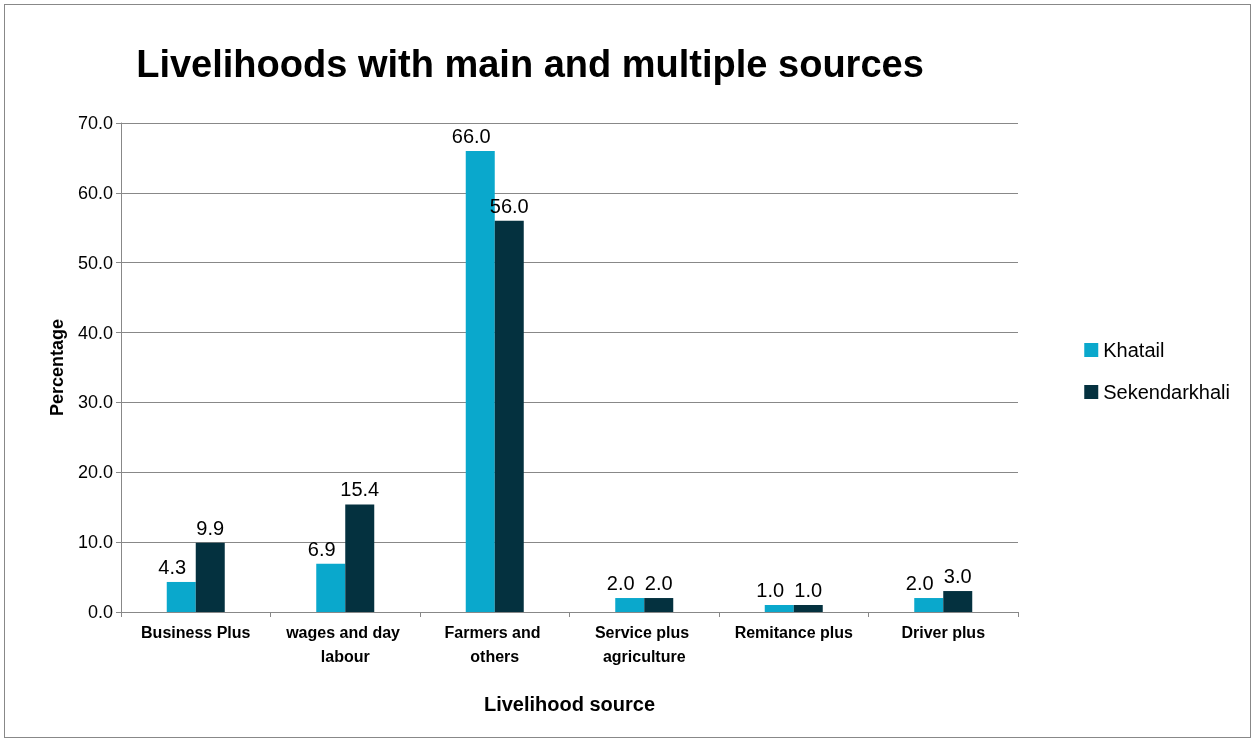 The width and height of the screenshot is (1257, 744). Describe the element at coordinates (172, 566) in the screenshot. I see `data-label: 4.3` at that location.